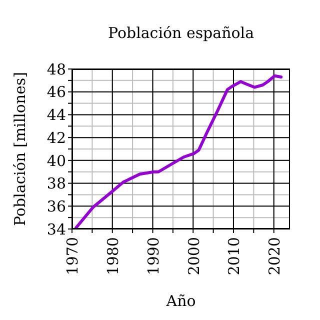  I want to click on y-tick-label: 46, so click(56, 92).